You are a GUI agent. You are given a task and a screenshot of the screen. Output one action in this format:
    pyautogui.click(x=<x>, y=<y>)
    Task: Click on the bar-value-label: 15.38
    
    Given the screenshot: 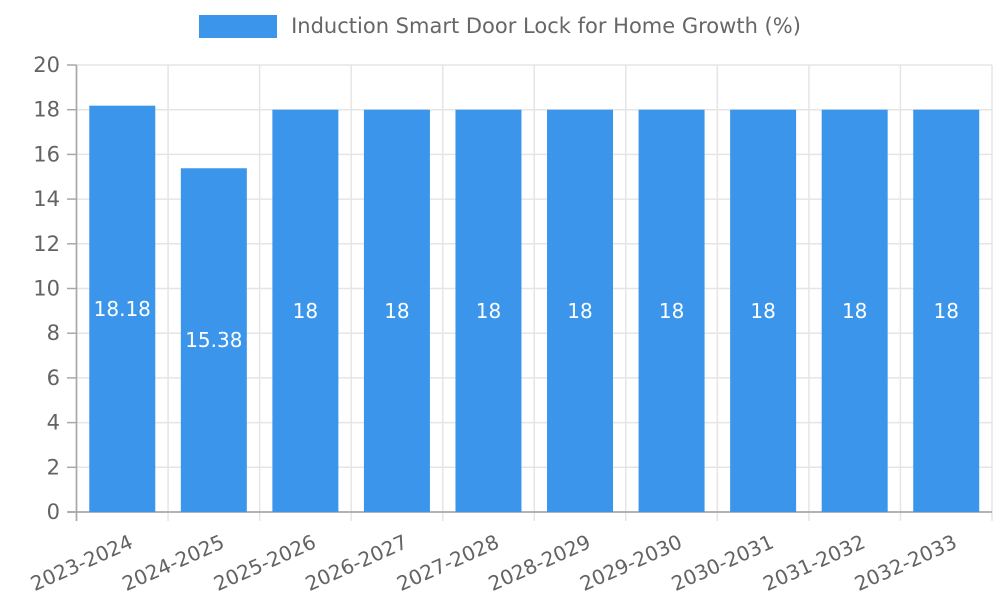 What is the action you would take?
    pyautogui.click(x=213, y=340)
    